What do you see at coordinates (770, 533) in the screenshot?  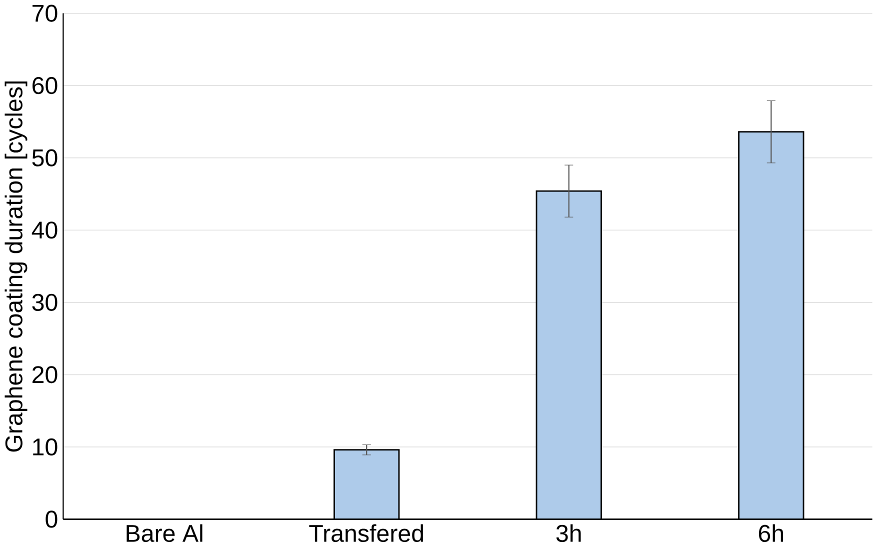 I see `x-tick-label: 6h` at bounding box center [770, 533].